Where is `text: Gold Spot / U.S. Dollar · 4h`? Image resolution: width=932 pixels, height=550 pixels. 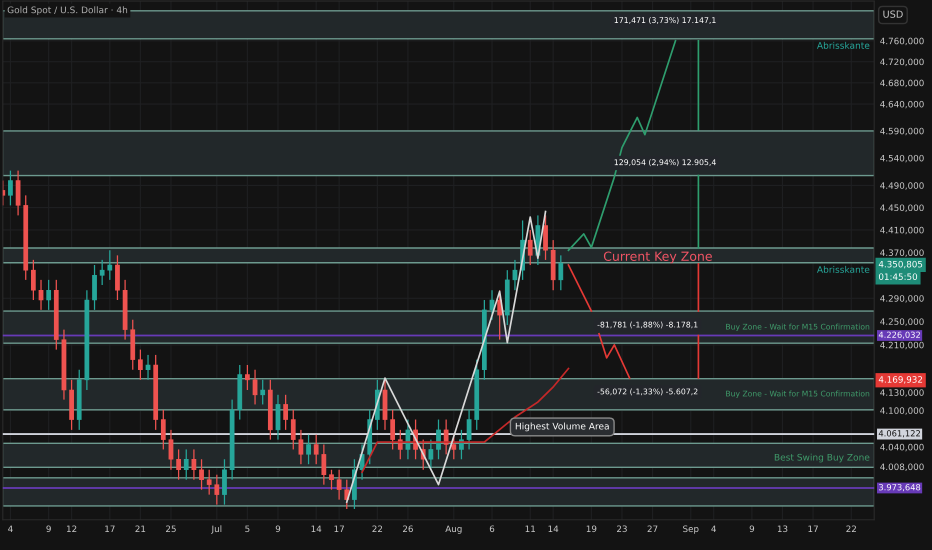
text: Gold Spot / U.S. Dollar · 4h is located at coordinates (68, 11).